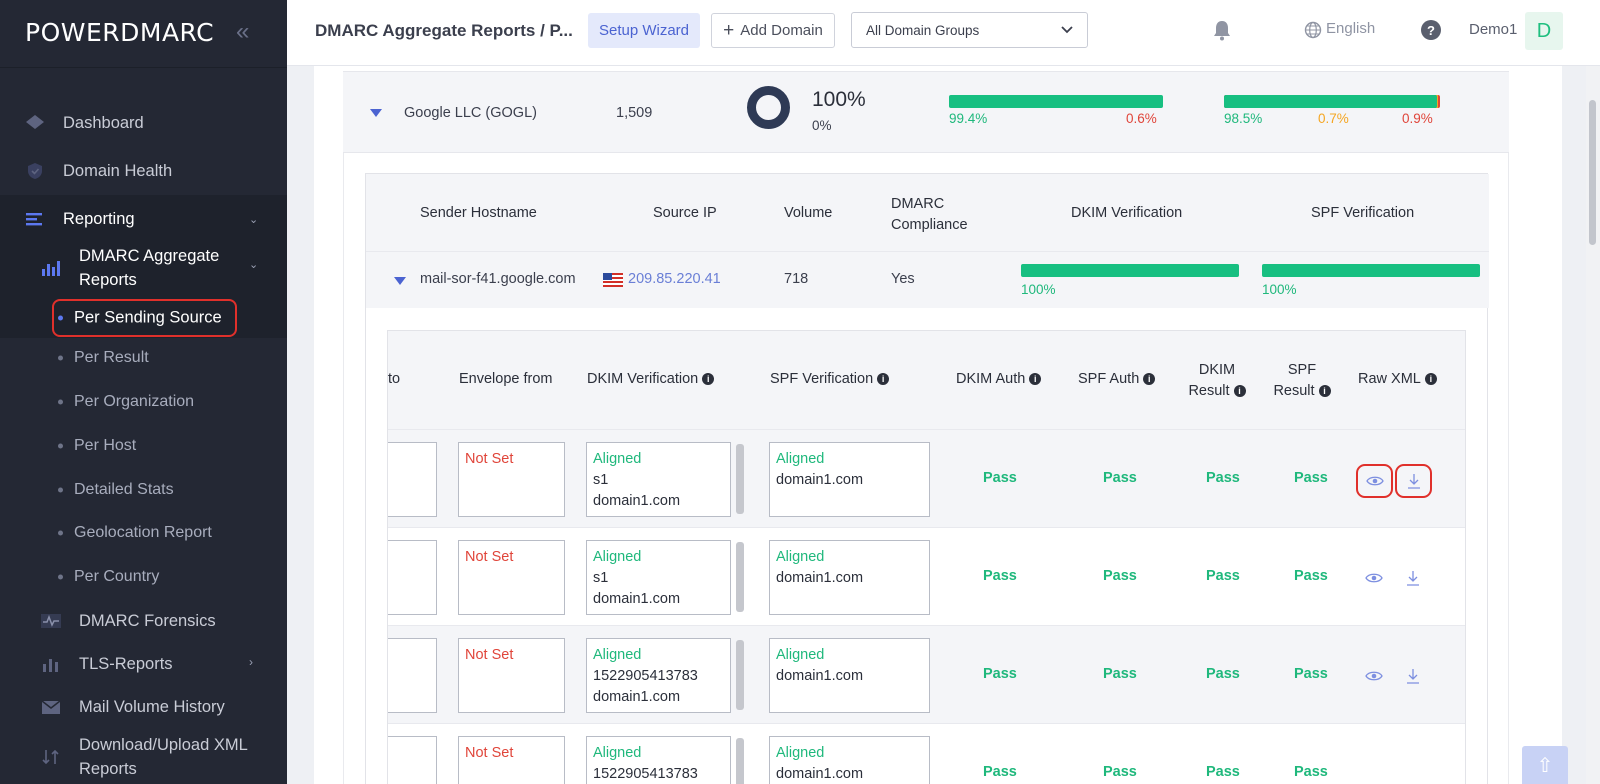 The width and height of the screenshot is (1600, 784). I want to click on dkim-fail-percent: 0.6%, so click(1141, 118).